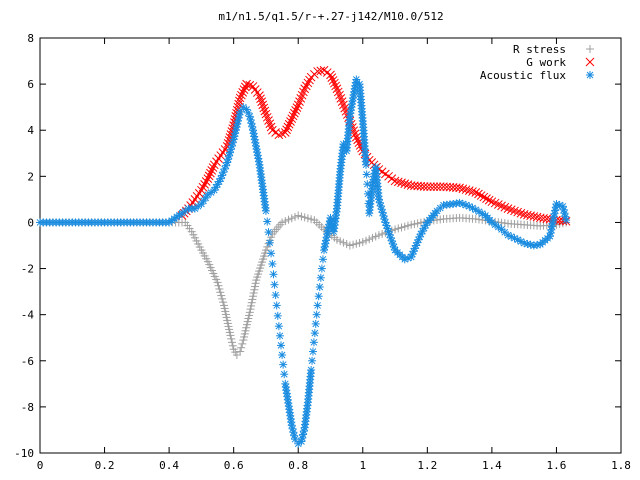 This screenshot has height=480, width=640. Describe the element at coordinates (427, 465) in the screenshot. I see `x-tick-label: 1.2` at that location.